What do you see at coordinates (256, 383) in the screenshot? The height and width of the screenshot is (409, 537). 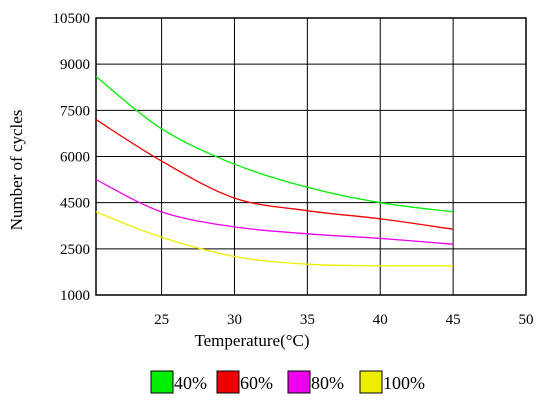 I see `legend-label: 60%` at bounding box center [256, 383].